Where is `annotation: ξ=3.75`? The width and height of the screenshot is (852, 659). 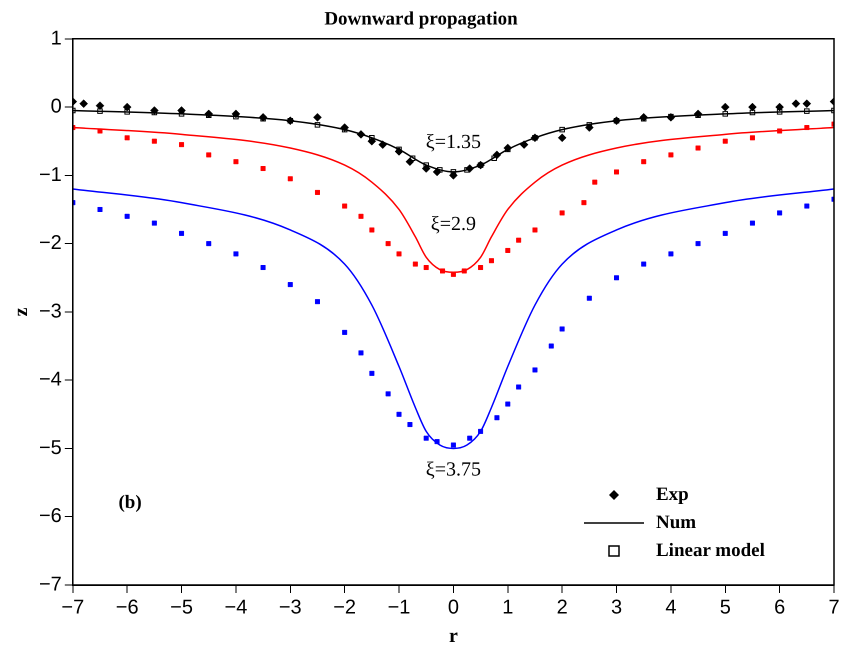
annotation: ξ=3.75 is located at coordinates (454, 469).